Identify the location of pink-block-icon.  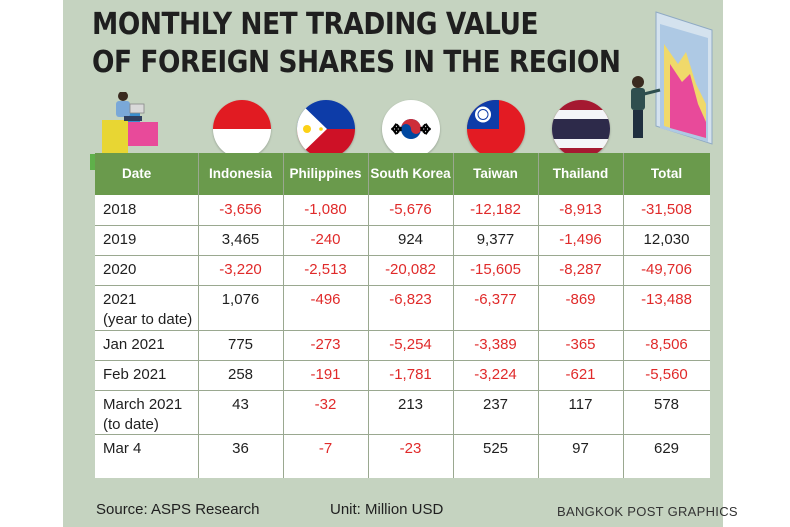
(143, 134).